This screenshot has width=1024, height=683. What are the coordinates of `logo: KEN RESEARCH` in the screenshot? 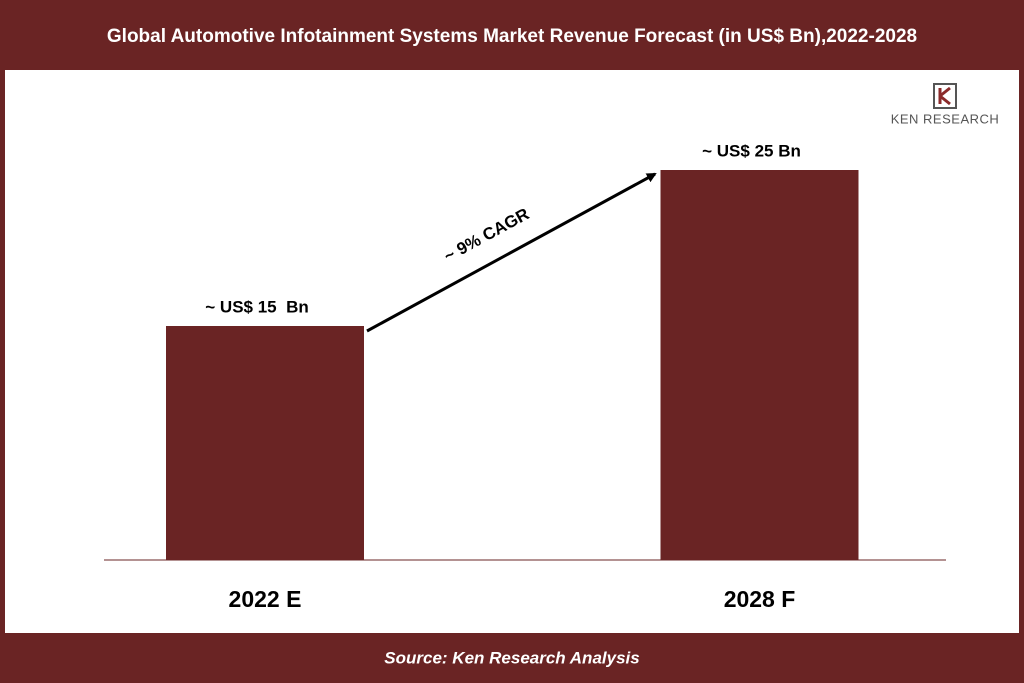 It's located at (945, 104).